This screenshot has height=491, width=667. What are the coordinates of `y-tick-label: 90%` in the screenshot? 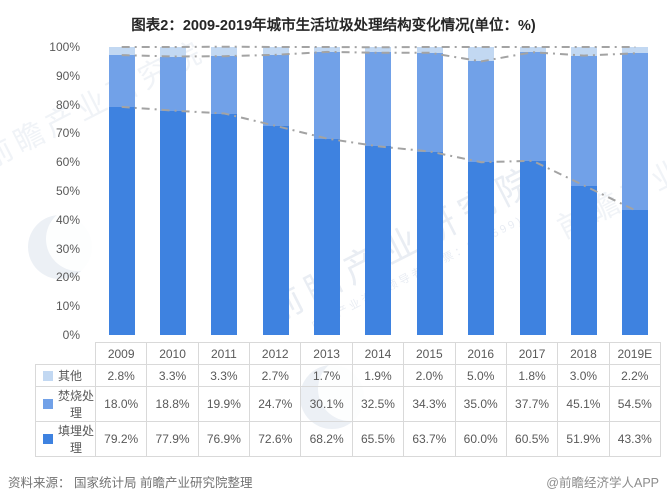 It's located at (67, 75).